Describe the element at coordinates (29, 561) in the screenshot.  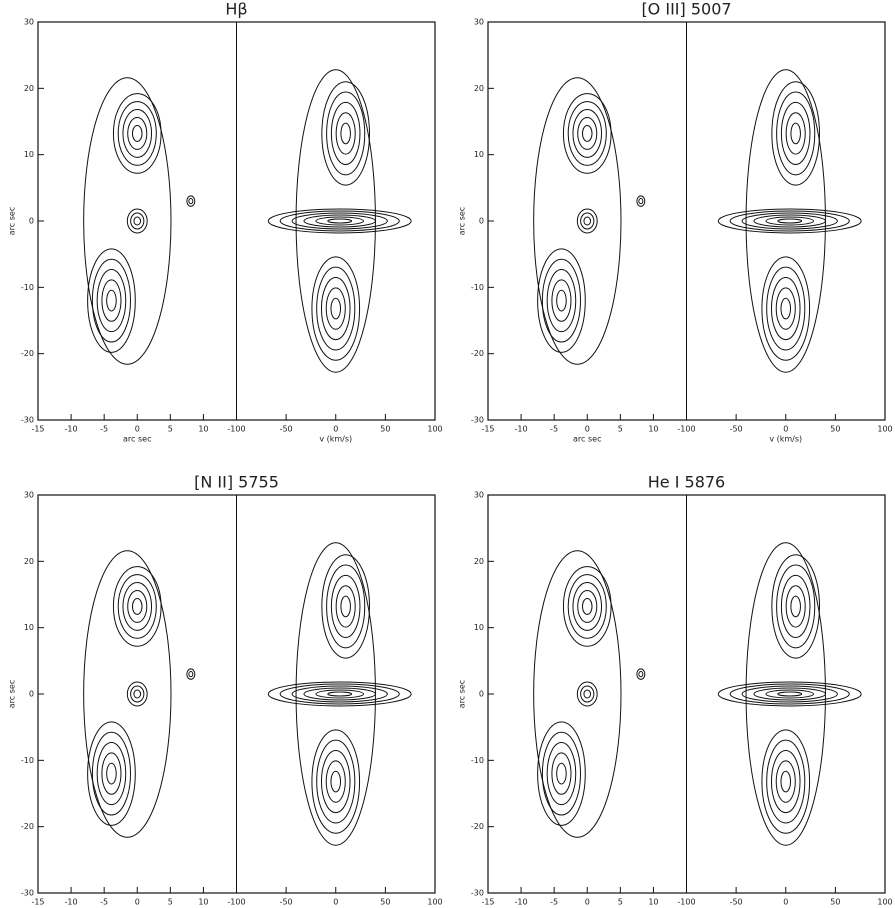
I see `y-tick-label: 20` at that location.